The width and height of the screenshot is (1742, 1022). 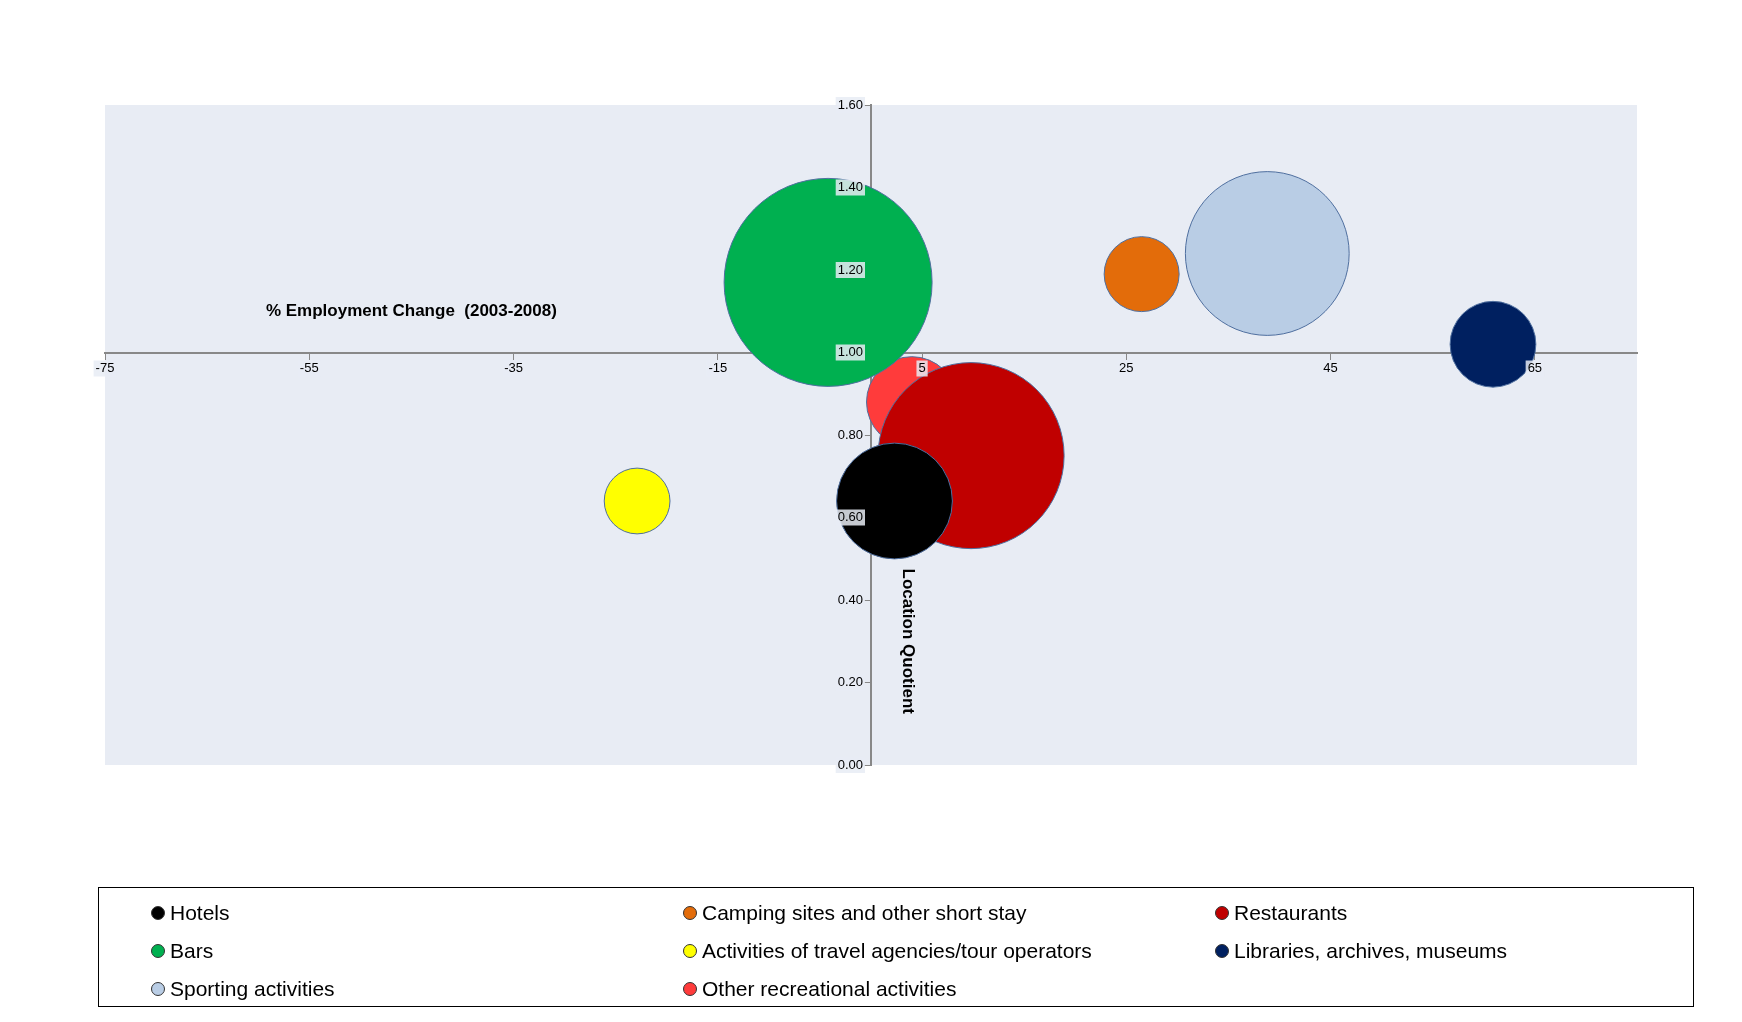 What do you see at coordinates (850, 434) in the screenshot?
I see `y-tick-label: 0.80` at bounding box center [850, 434].